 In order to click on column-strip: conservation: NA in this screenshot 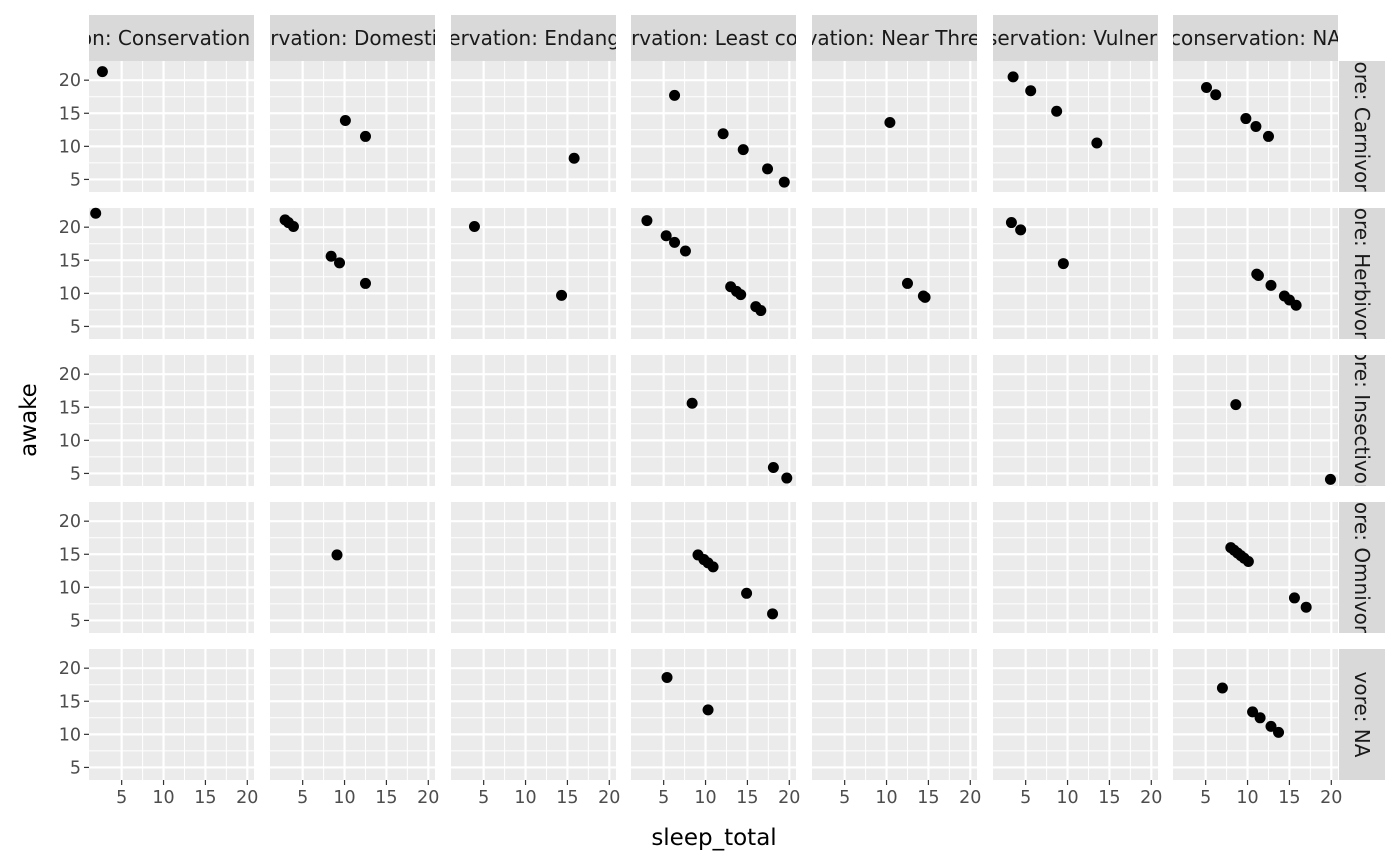, I will do `click(1255, 38)`.